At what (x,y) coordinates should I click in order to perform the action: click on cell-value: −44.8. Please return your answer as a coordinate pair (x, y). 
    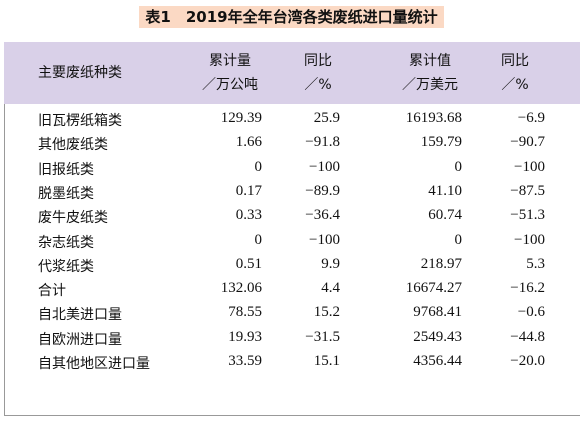
    Looking at the image, I should click on (527, 336).